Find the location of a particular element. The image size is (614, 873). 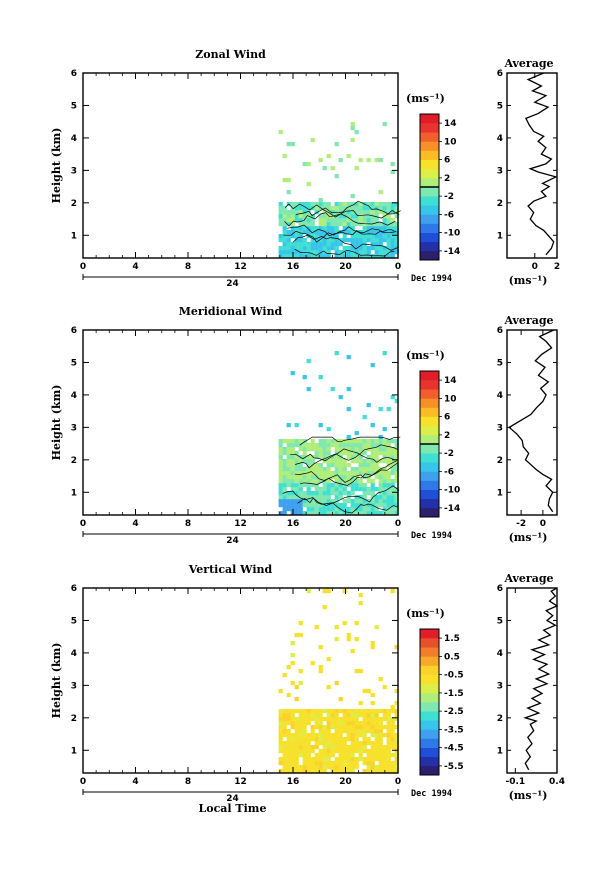

colorbar-tick-label: 6 is located at coordinates (447, 418).